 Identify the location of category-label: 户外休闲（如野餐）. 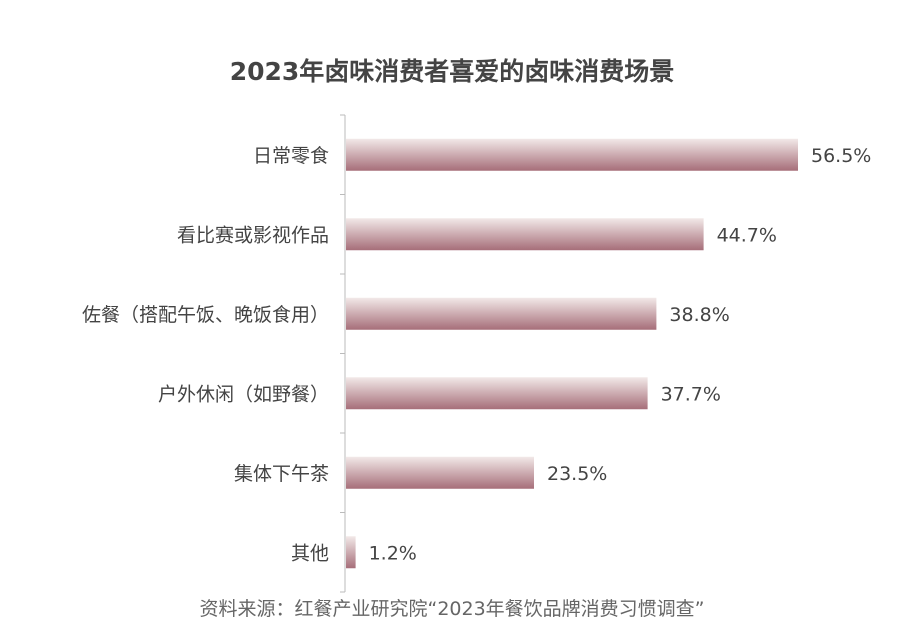
(243, 394).